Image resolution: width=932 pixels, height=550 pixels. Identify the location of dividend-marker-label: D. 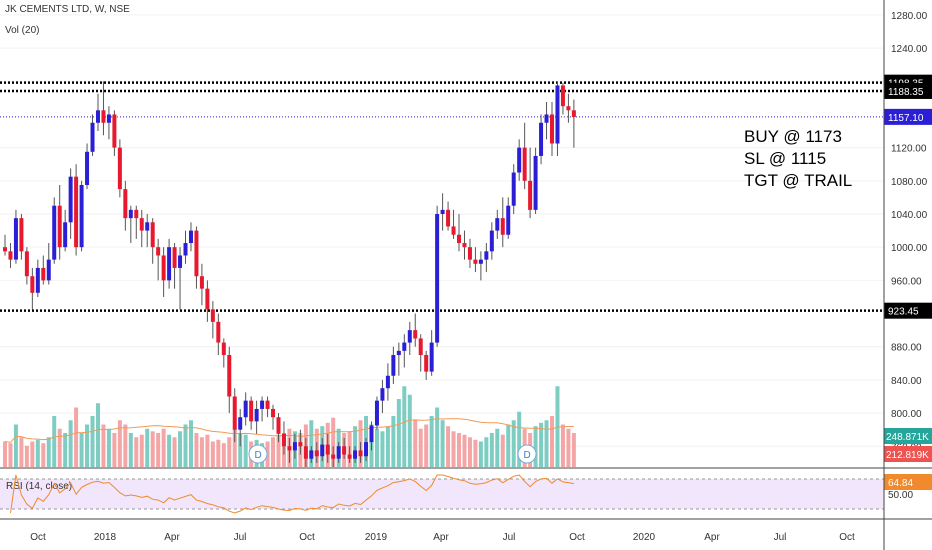
(527, 455).